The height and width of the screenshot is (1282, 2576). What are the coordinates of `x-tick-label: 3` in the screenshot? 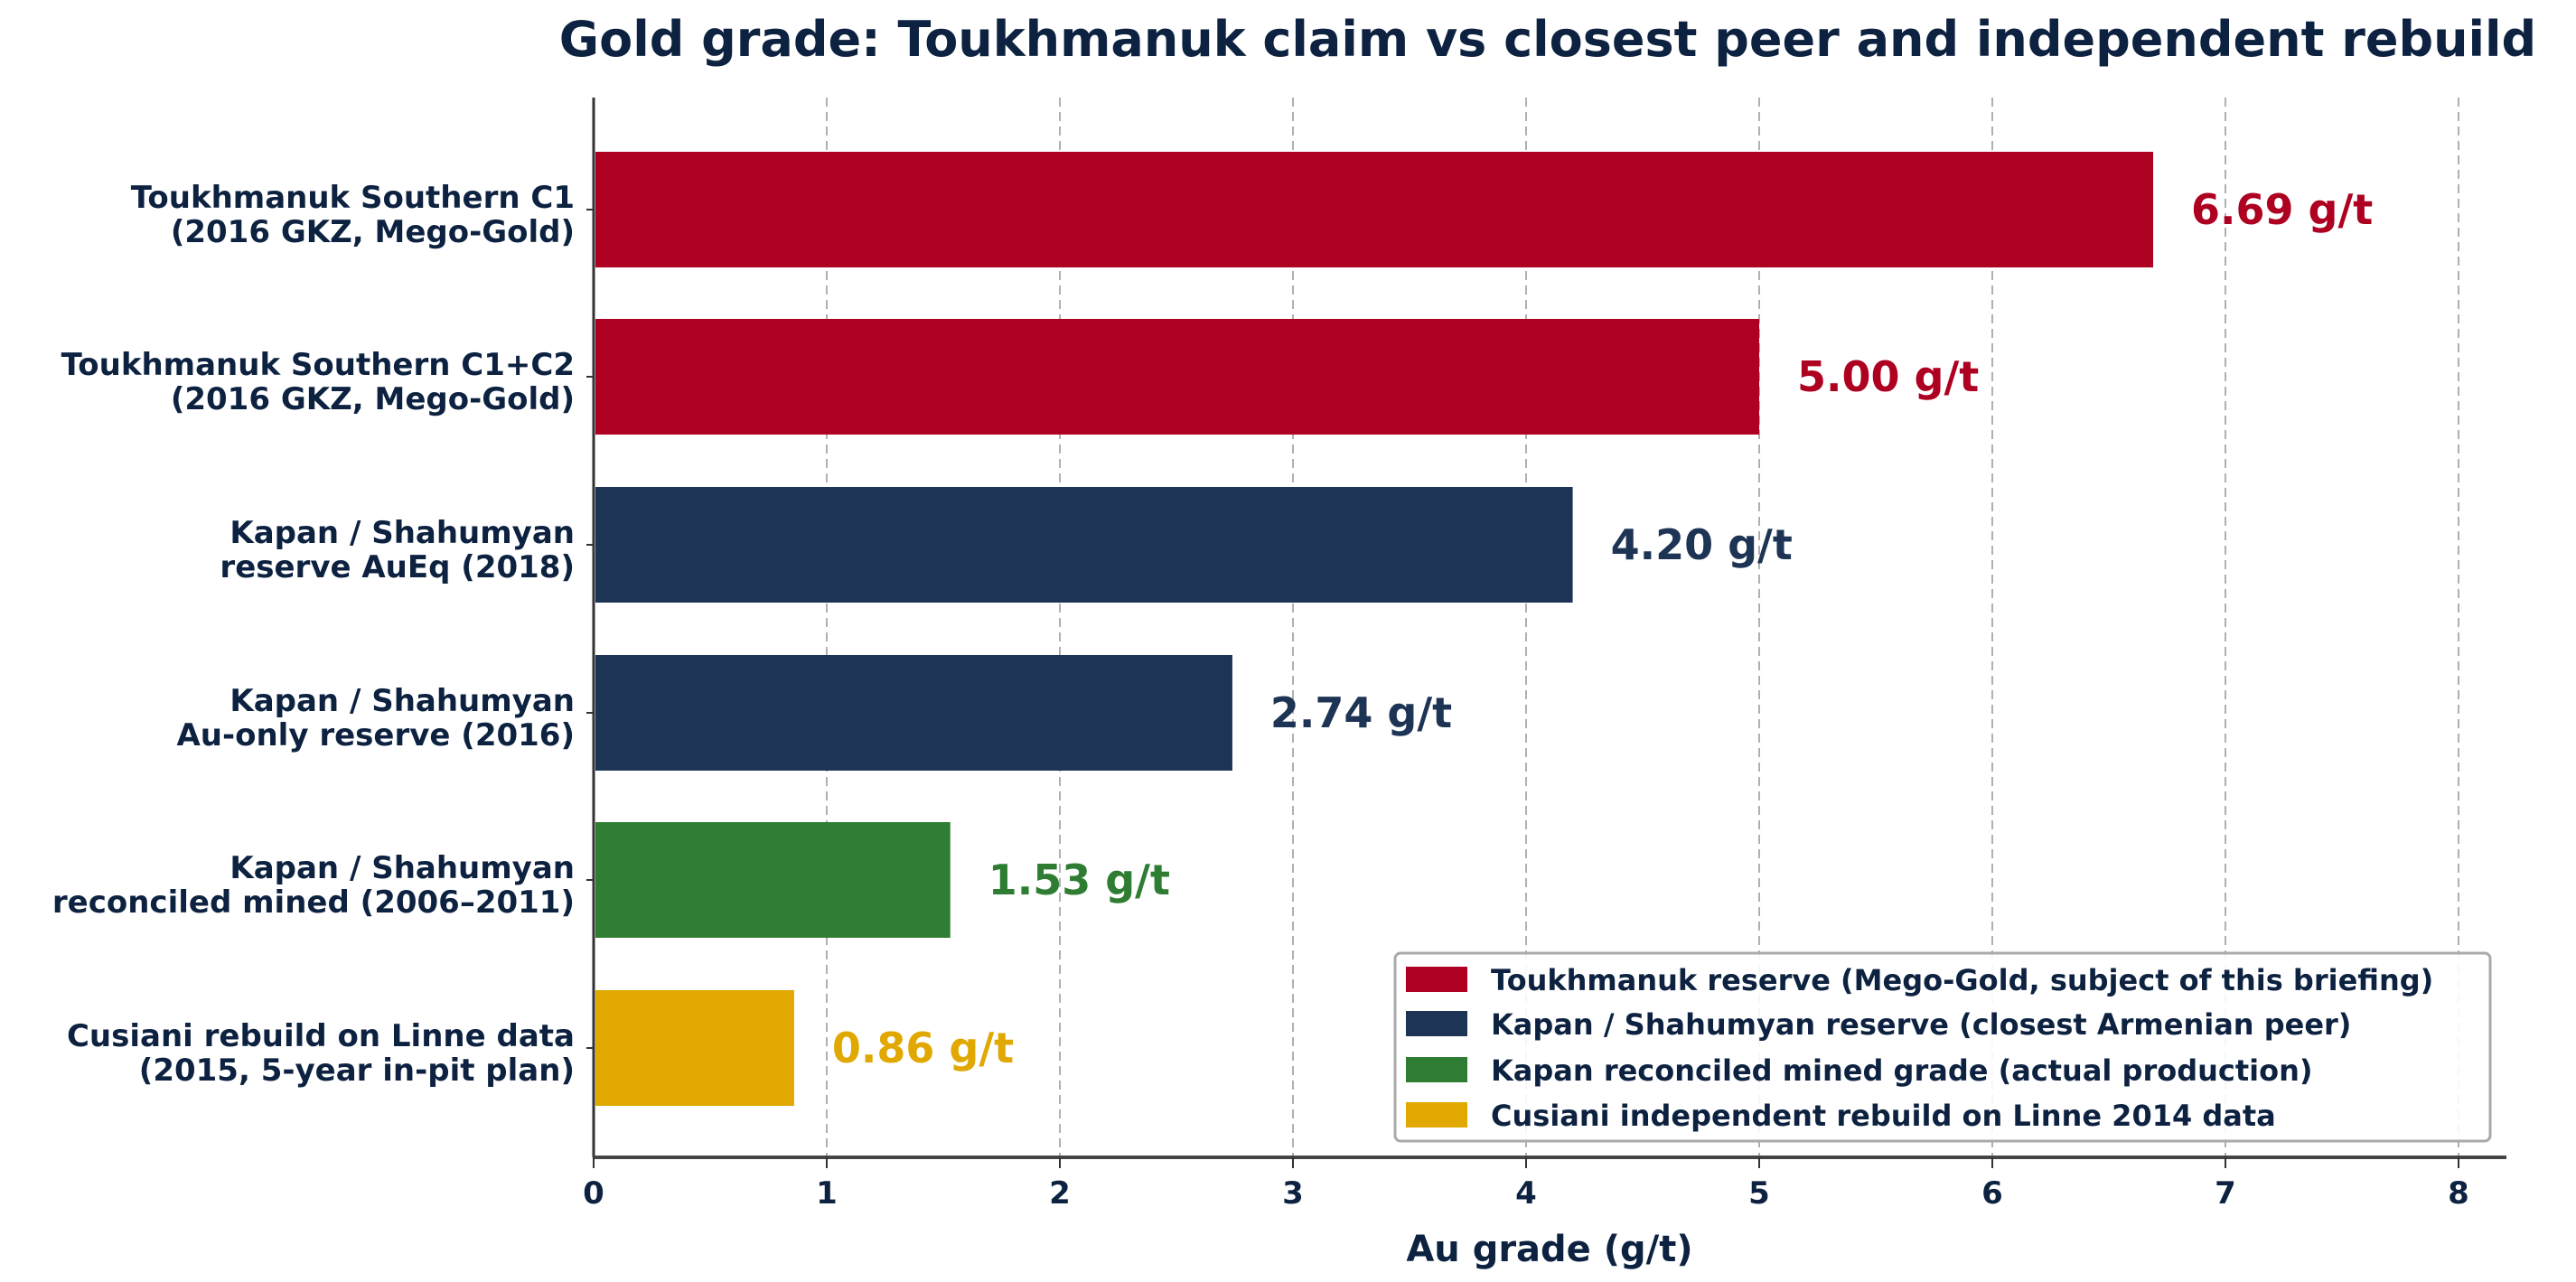 It's located at (1293, 1193).